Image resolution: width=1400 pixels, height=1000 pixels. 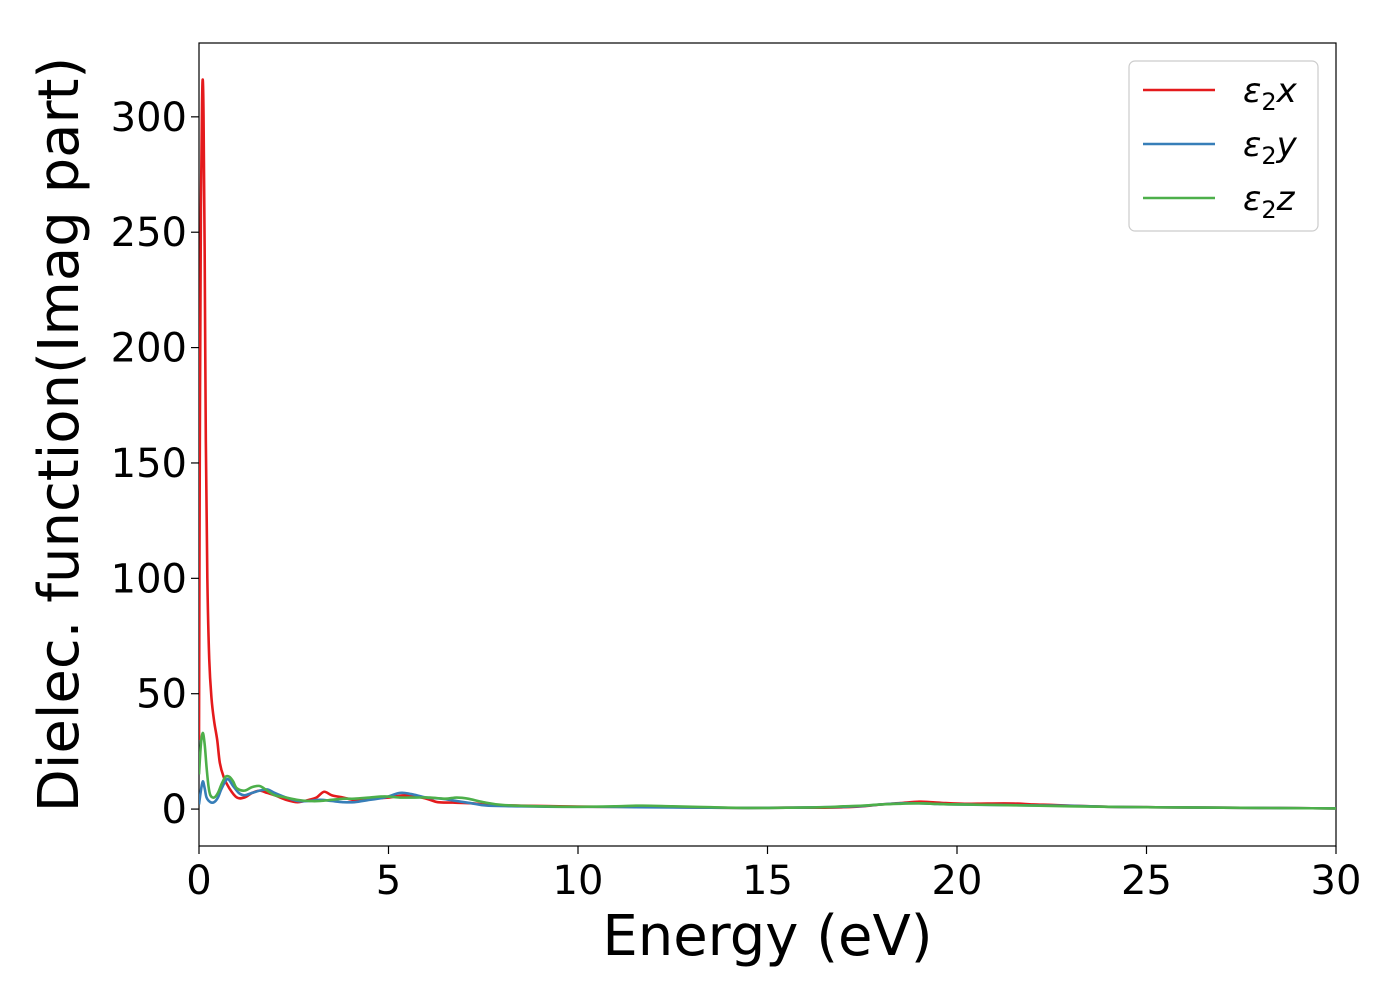 What do you see at coordinates (149, 118) in the screenshot?
I see `y-tick-label: 300` at bounding box center [149, 118].